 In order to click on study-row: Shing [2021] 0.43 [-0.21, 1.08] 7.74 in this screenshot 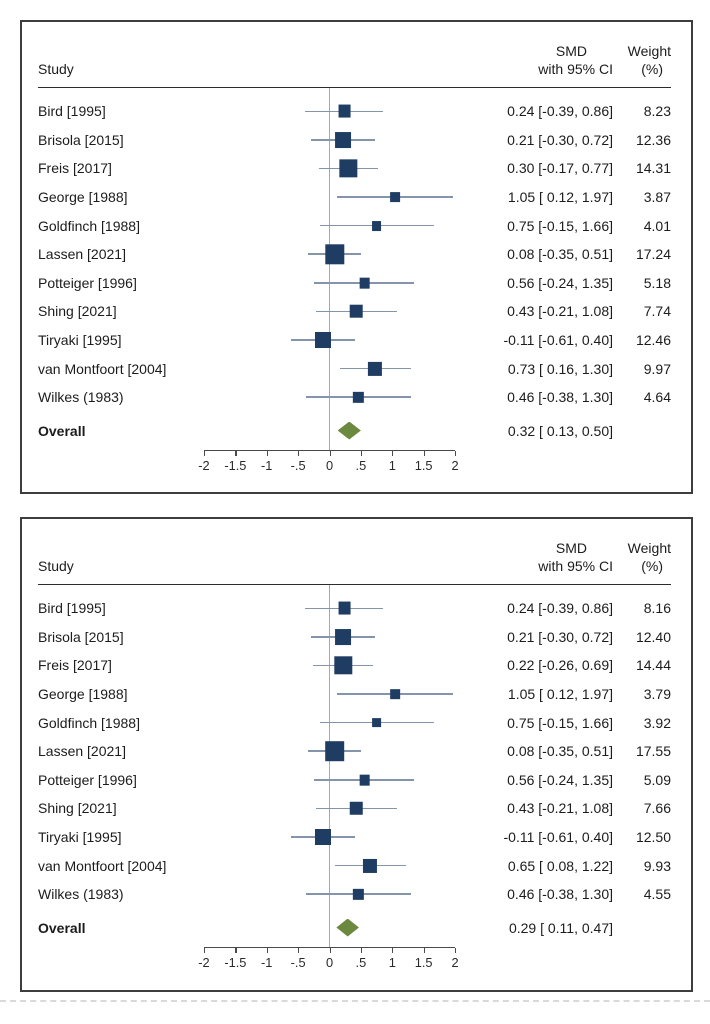, I will do `click(354, 311)`.